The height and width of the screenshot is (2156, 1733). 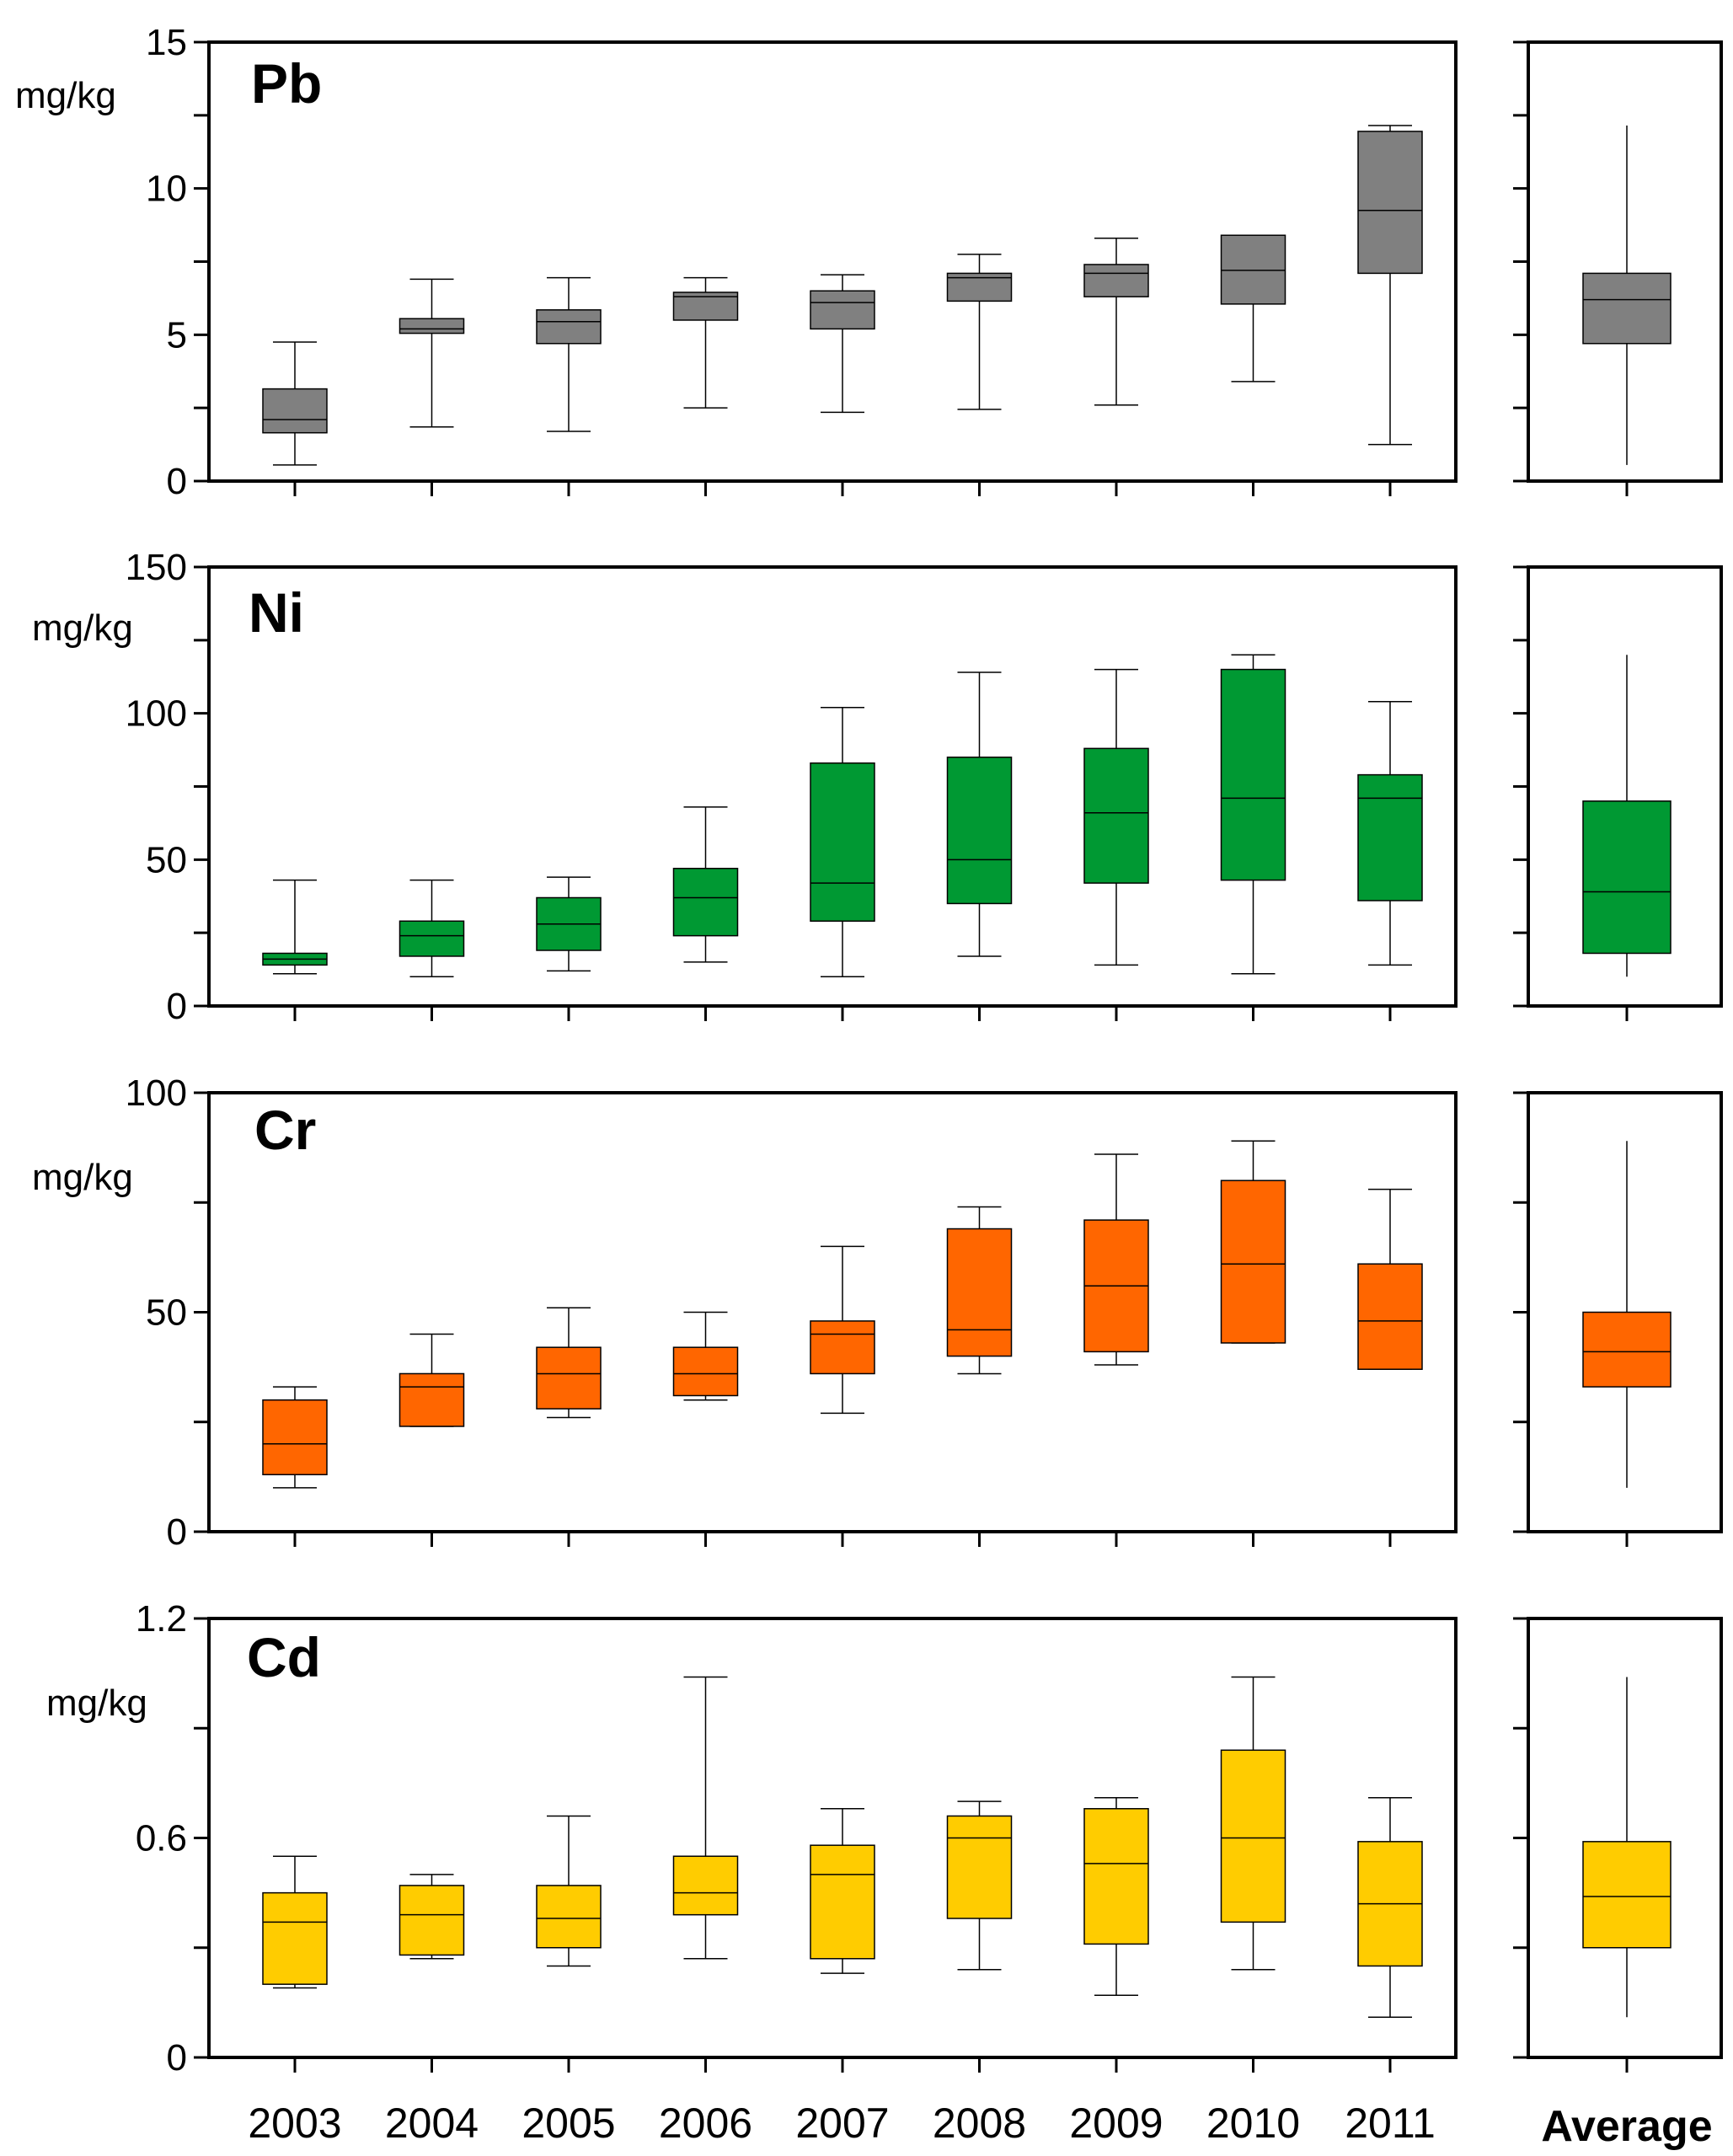 I want to click on x-tick-label: 2010, so click(x=1253, y=2123).